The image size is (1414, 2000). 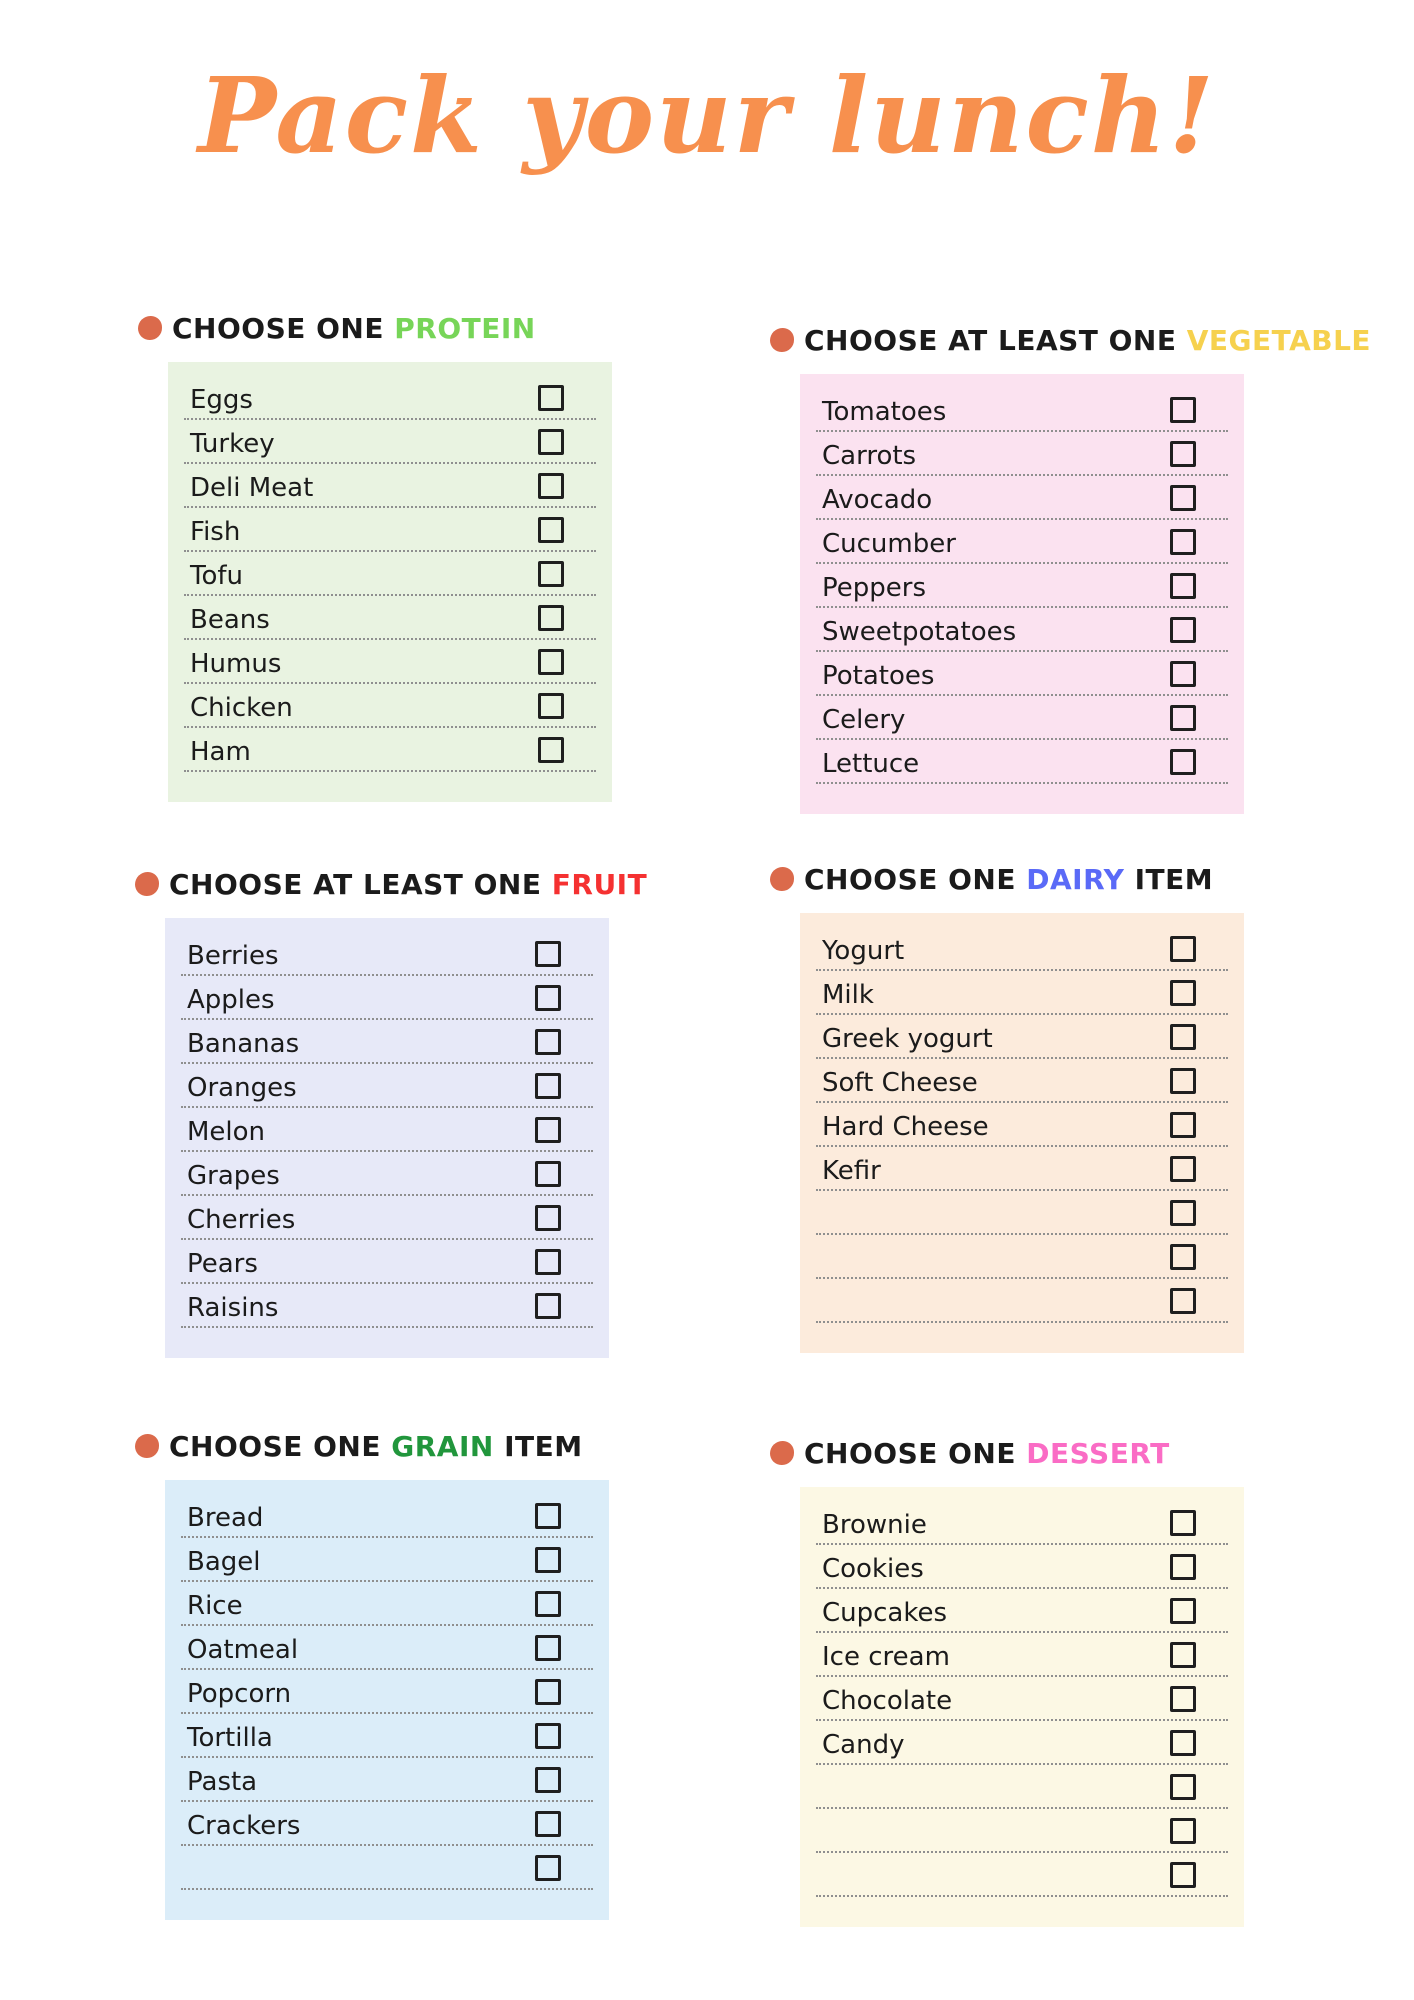 What do you see at coordinates (387, 954) in the screenshot?
I see `checklist-row: Berries` at bounding box center [387, 954].